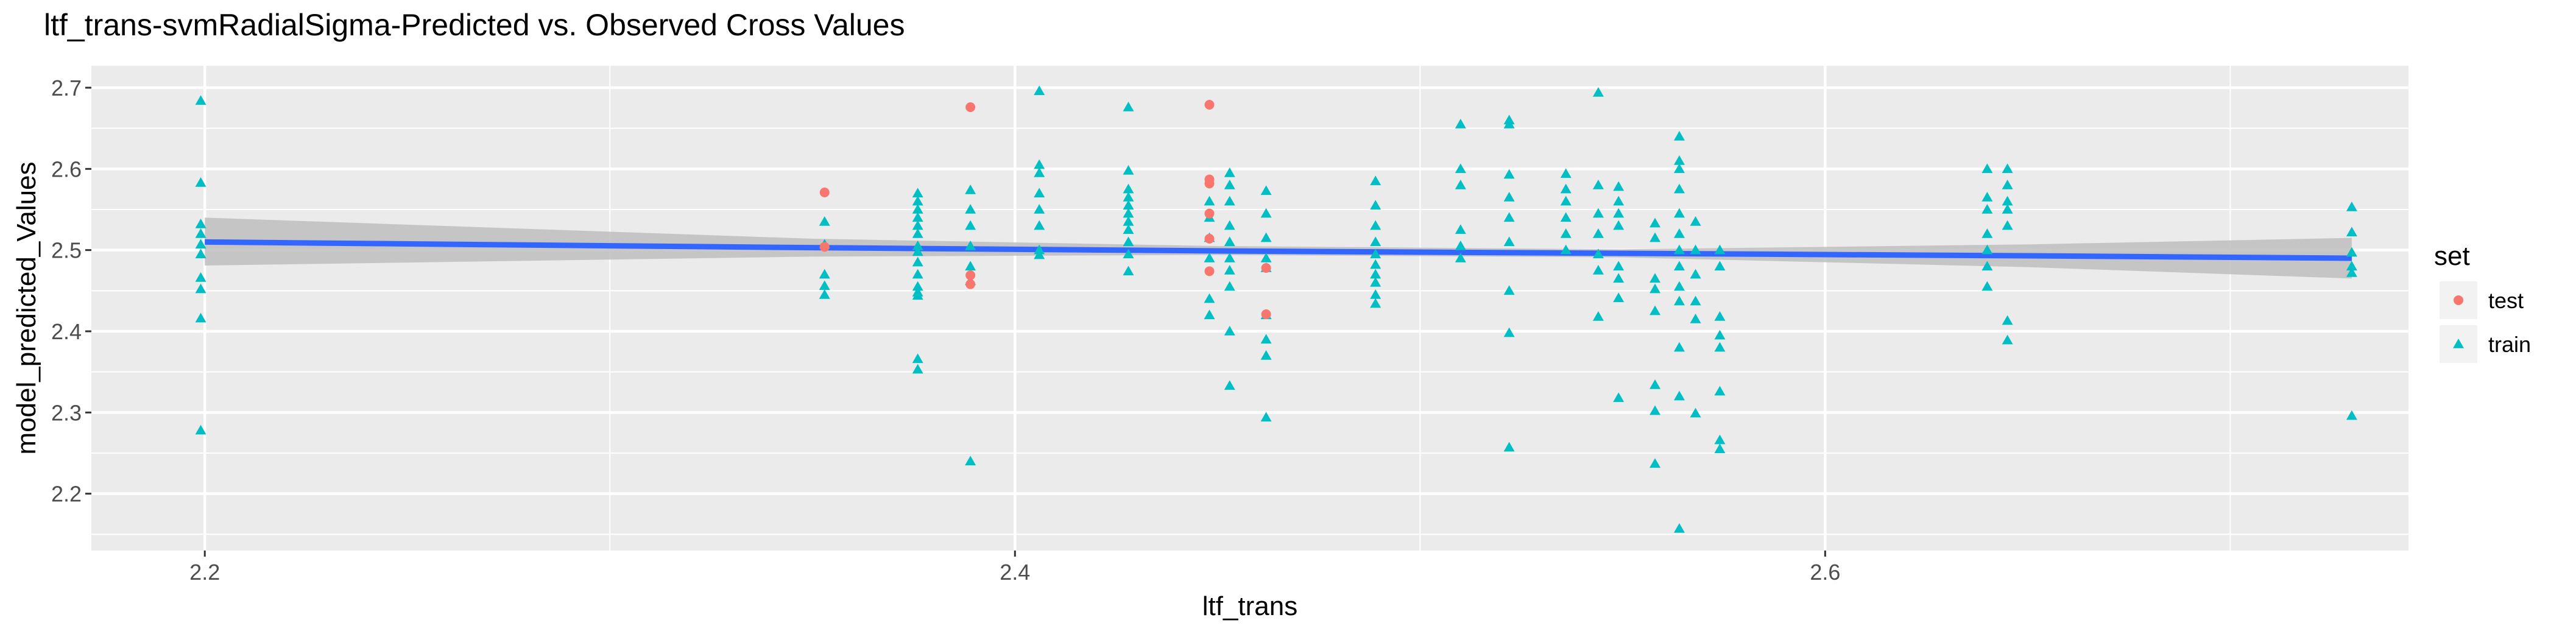 The height and width of the screenshot is (637, 2576). Describe the element at coordinates (1279, 248) in the screenshot. I see `confidence-band-layer` at that location.